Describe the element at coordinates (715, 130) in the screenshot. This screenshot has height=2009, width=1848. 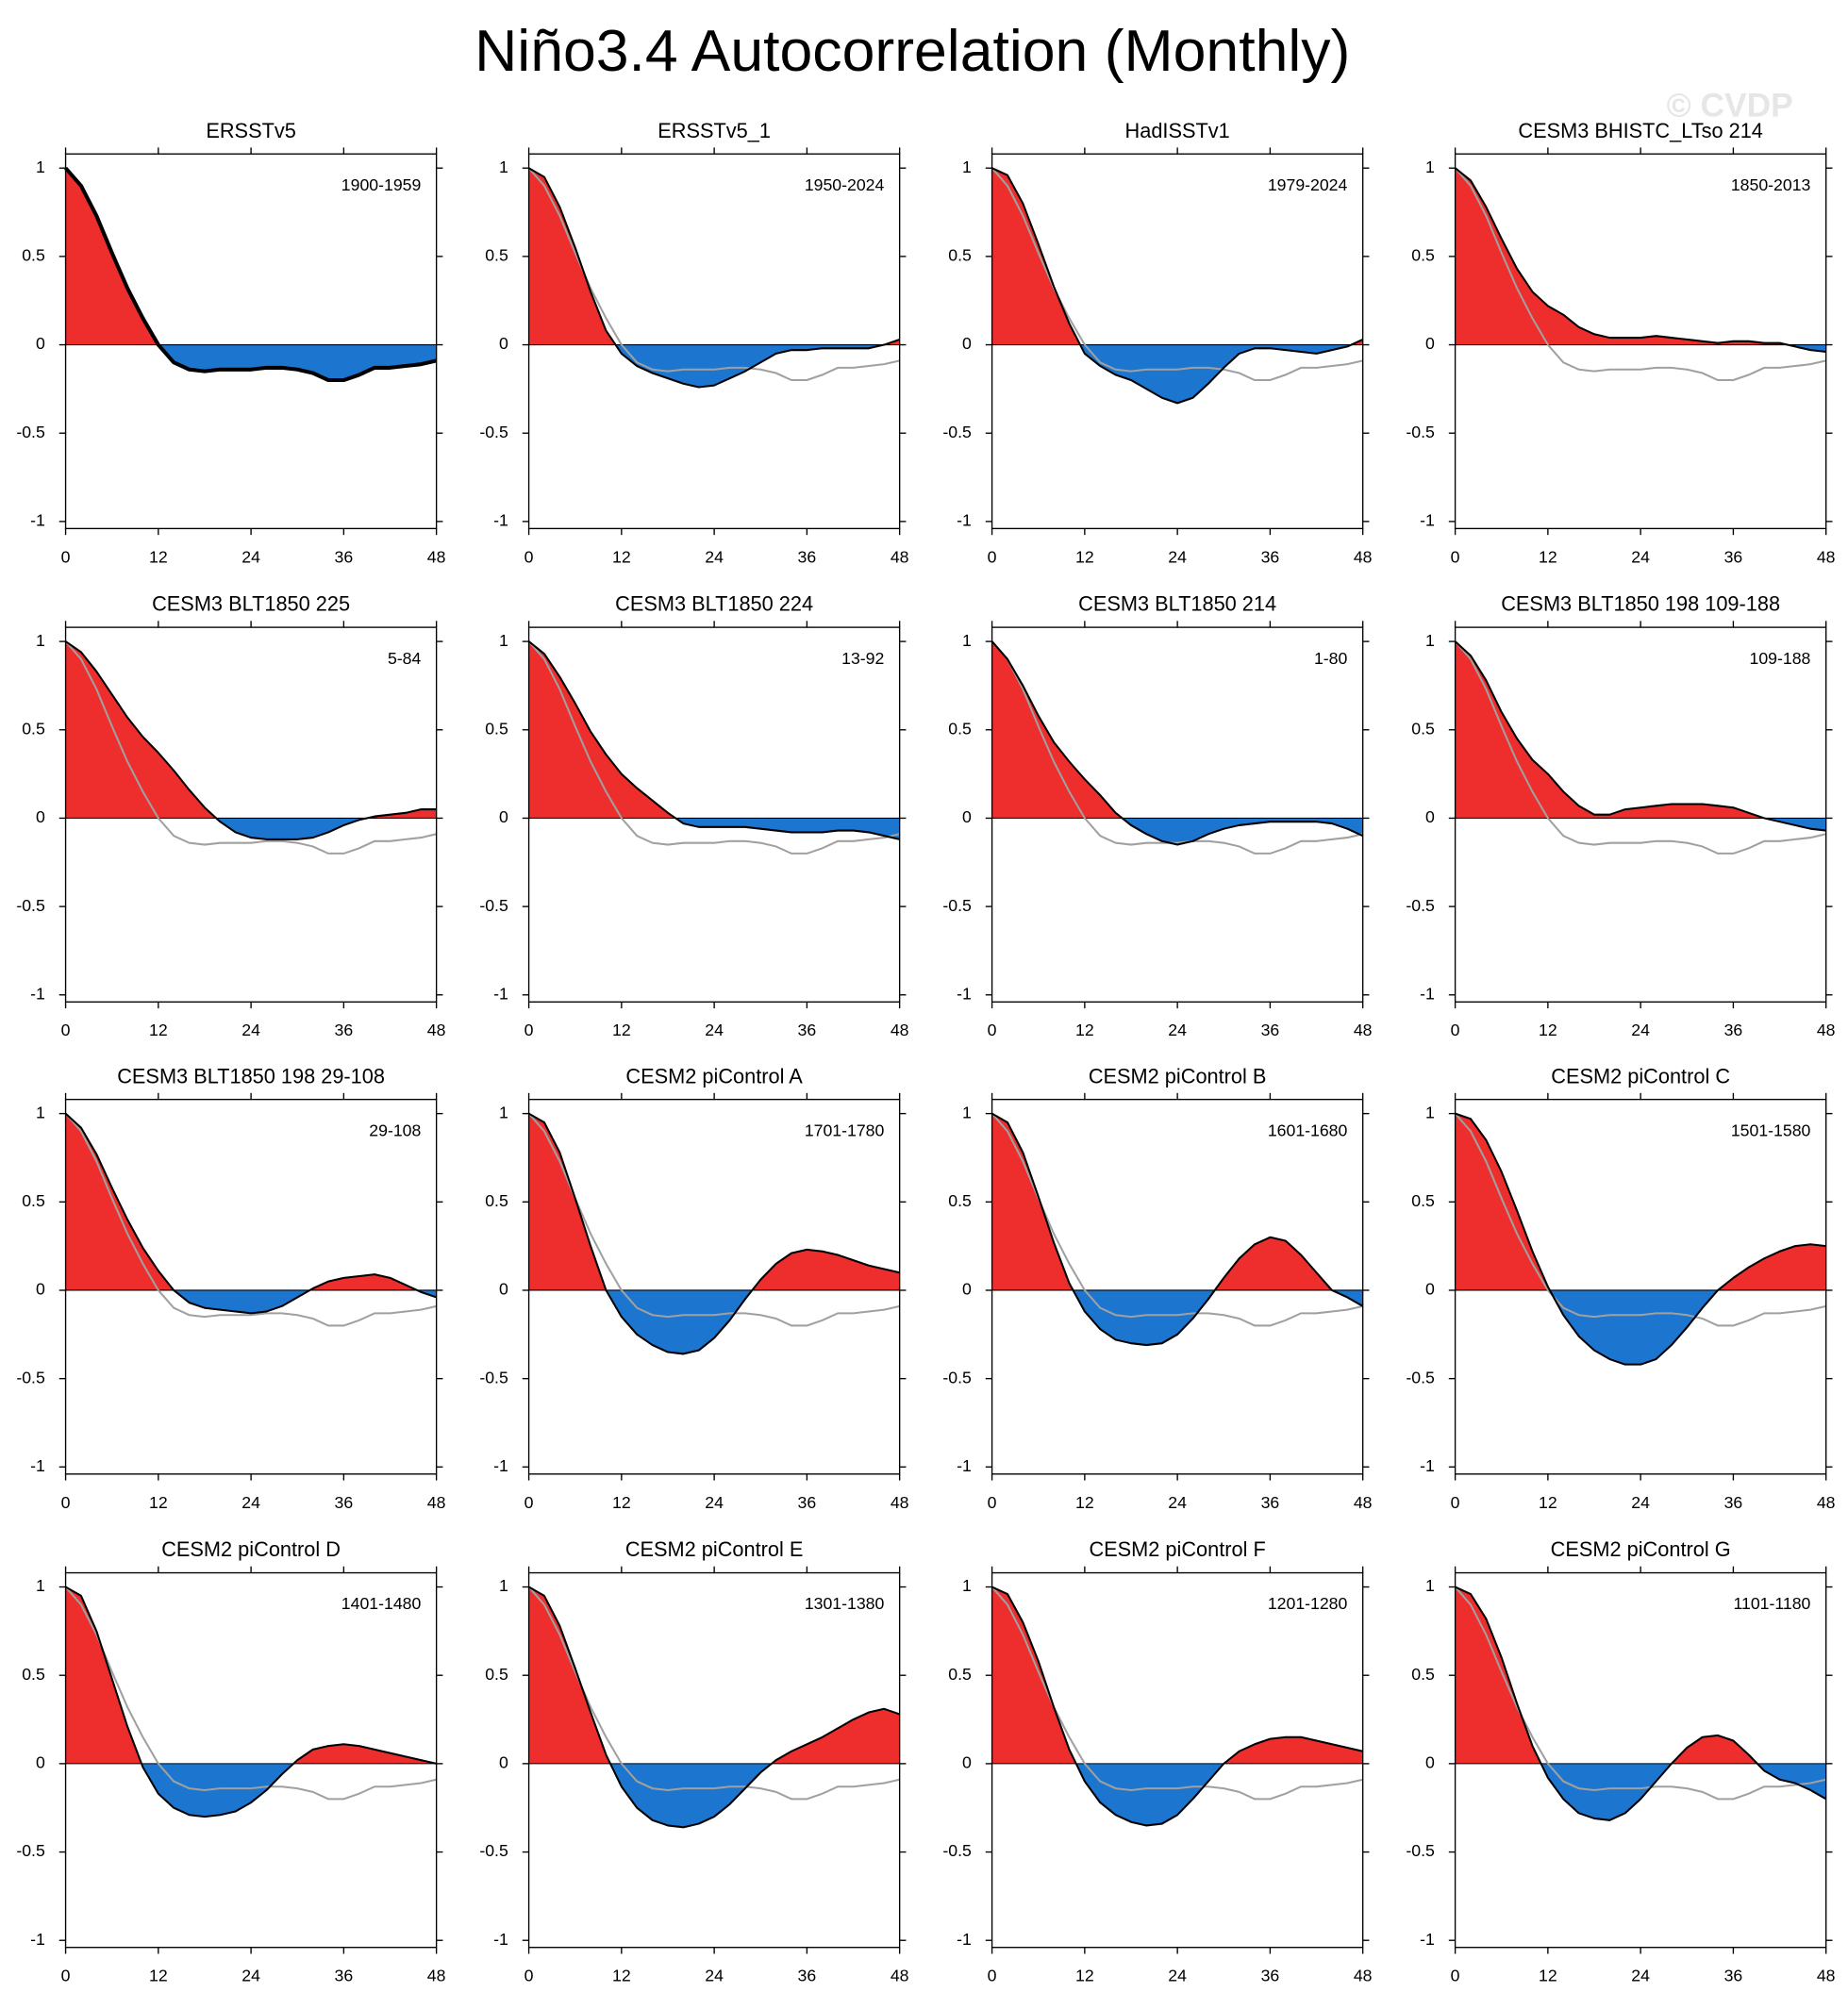
I see `panel-title: ERSSTv5_1` at that location.